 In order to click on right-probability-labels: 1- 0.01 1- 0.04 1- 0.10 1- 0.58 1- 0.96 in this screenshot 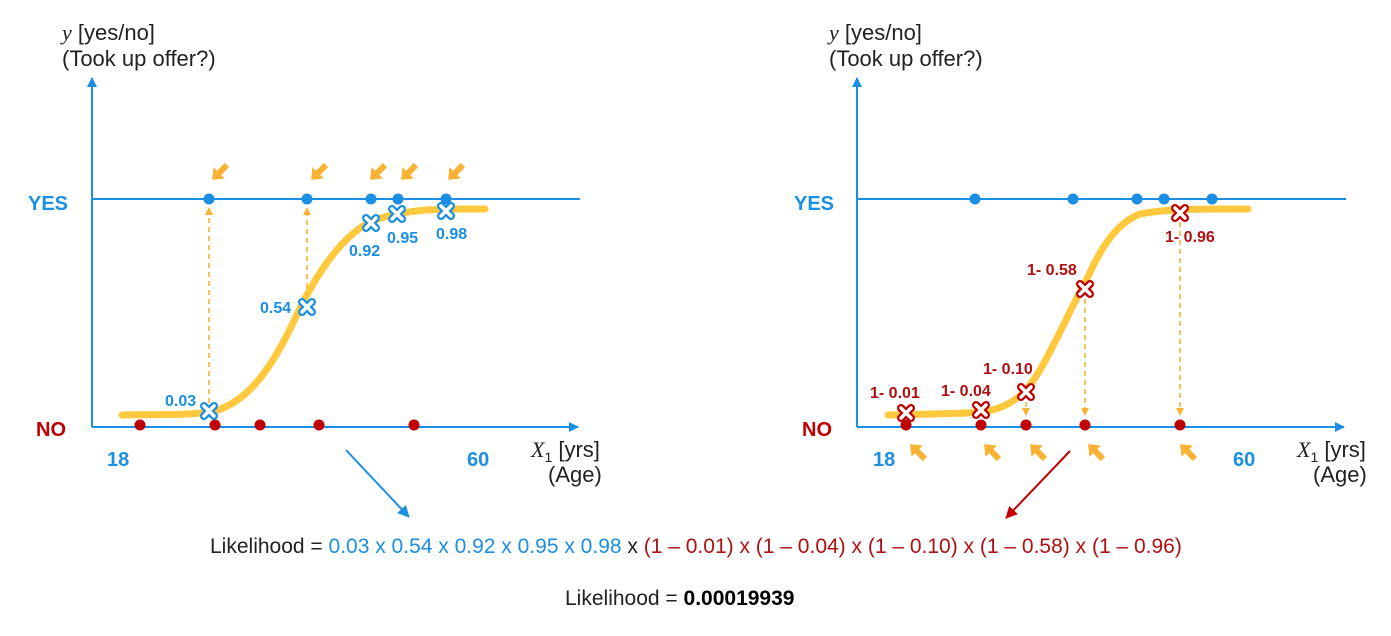, I will do `click(1042, 315)`.